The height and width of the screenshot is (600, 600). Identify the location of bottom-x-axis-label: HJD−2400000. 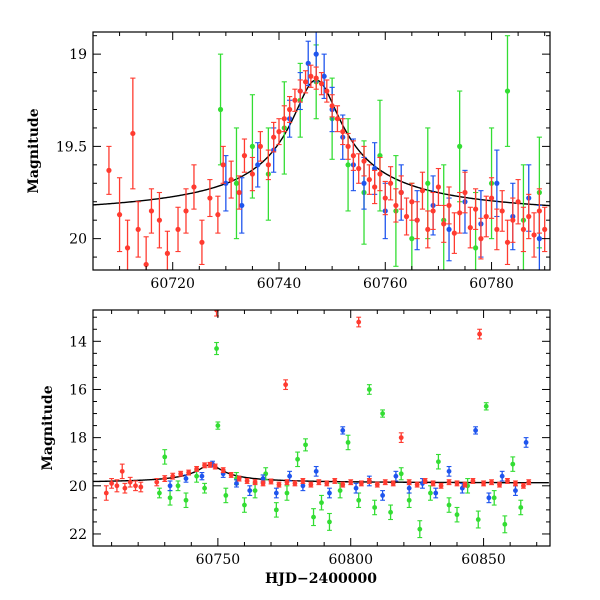
(321, 579).